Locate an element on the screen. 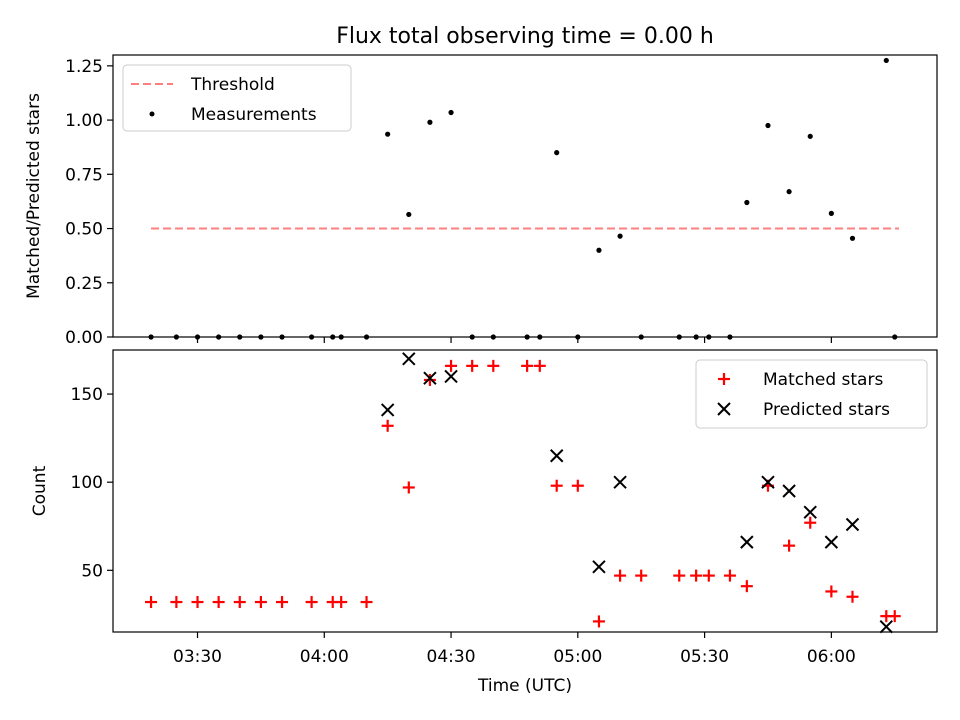  top-y-tick-label: 1.25 is located at coordinates (84, 67).